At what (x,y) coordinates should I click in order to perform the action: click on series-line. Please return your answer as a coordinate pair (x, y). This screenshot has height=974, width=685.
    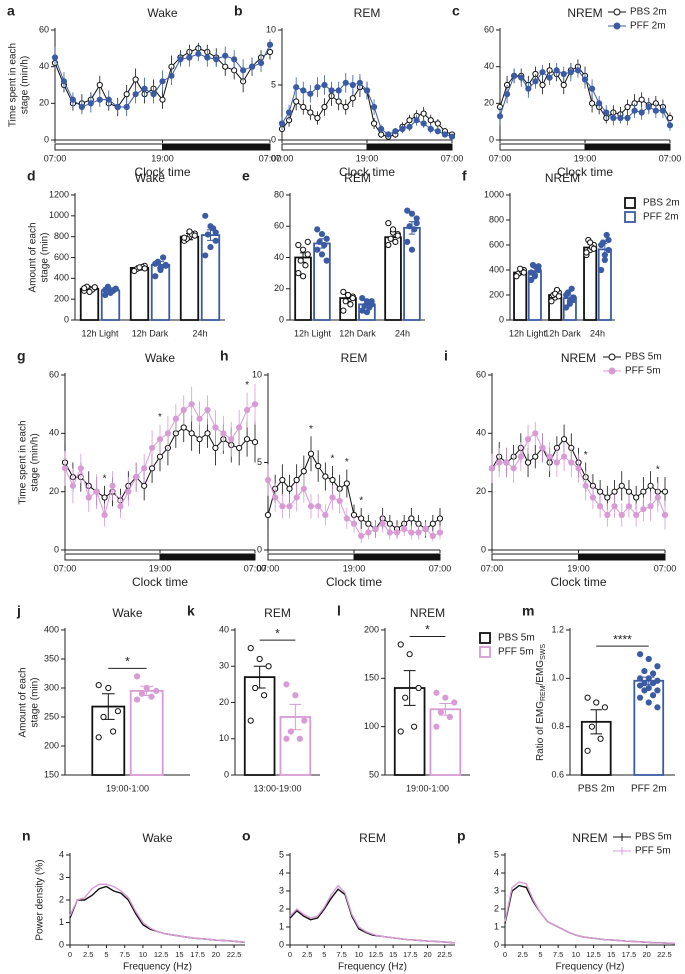
    Looking at the image, I should click on (157, 913).